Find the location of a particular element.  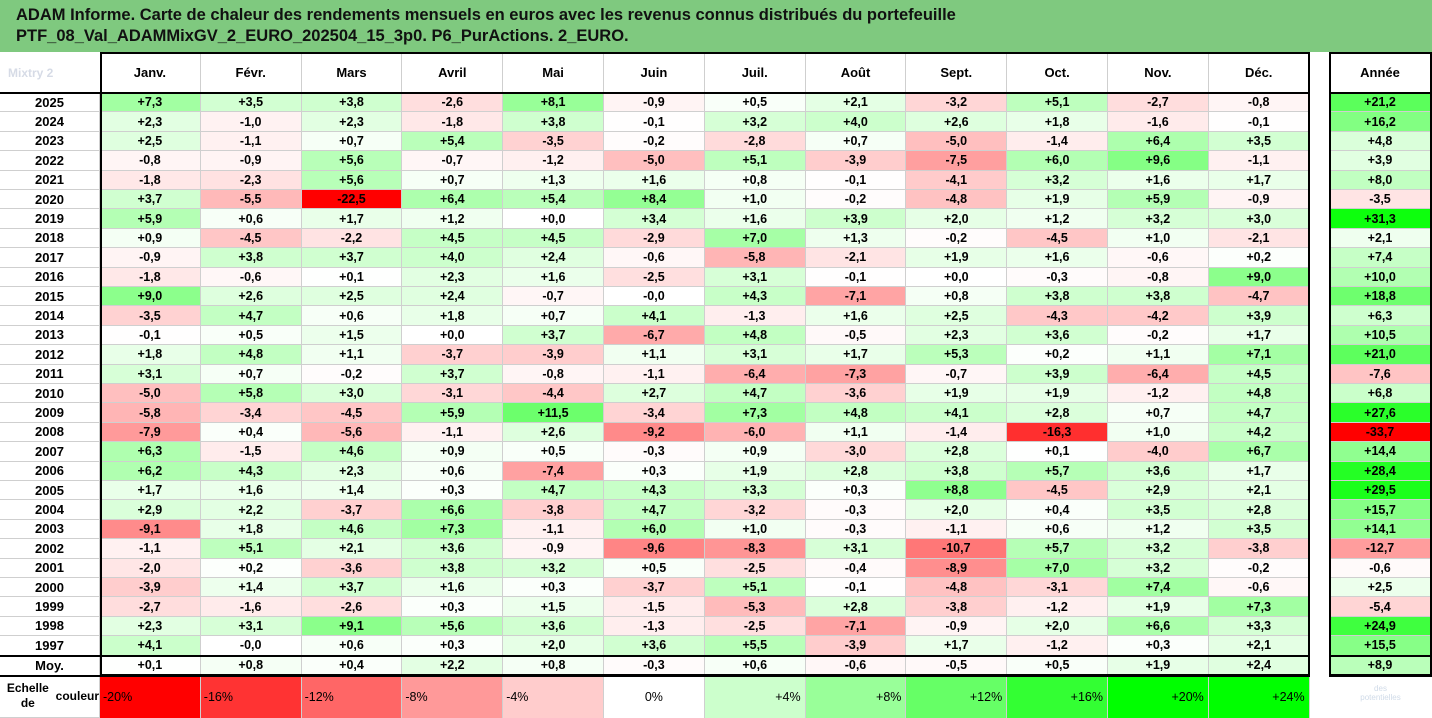

heat-cell-2002-7: -8,3 is located at coordinates (755, 549).